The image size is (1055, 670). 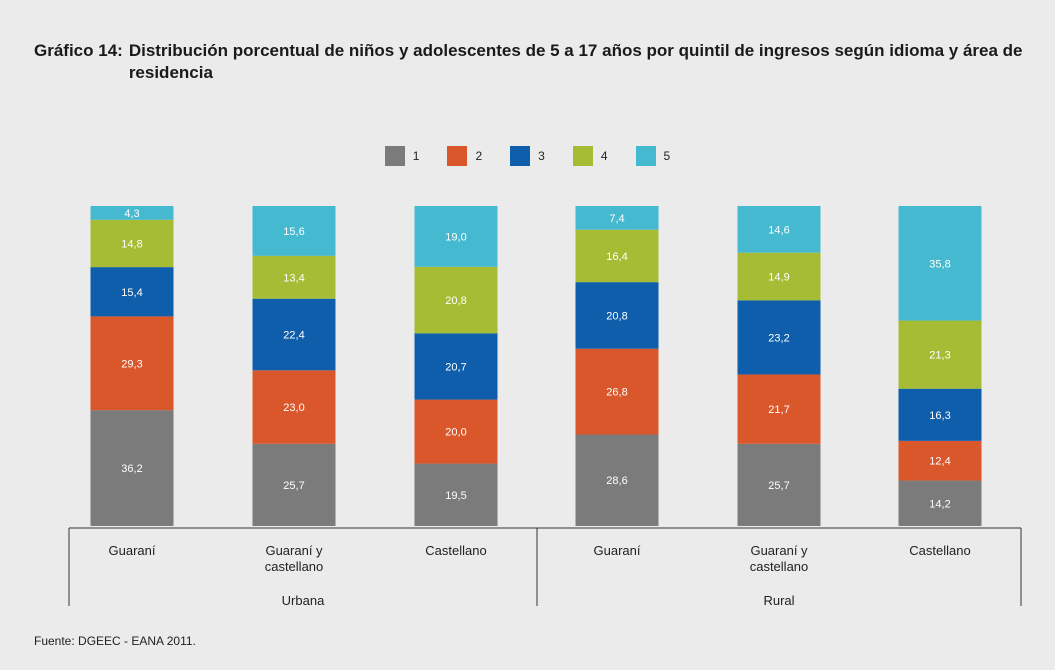 I want to click on data-label: 16,4, so click(x=616, y=257).